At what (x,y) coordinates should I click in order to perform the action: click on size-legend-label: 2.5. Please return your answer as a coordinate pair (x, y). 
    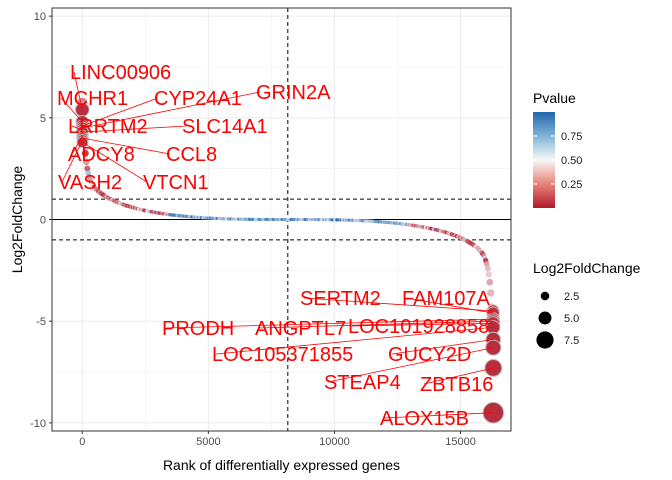
    Looking at the image, I should click on (571, 297).